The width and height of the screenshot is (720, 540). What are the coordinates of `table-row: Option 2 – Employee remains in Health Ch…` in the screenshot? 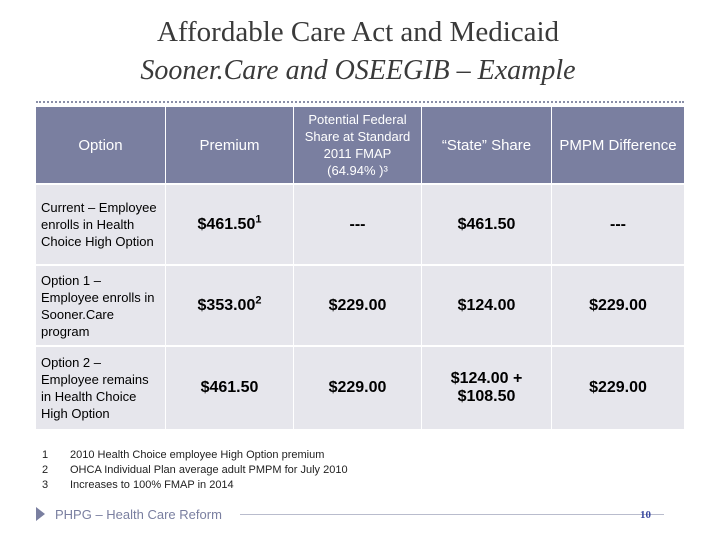 It's located at (360, 389).